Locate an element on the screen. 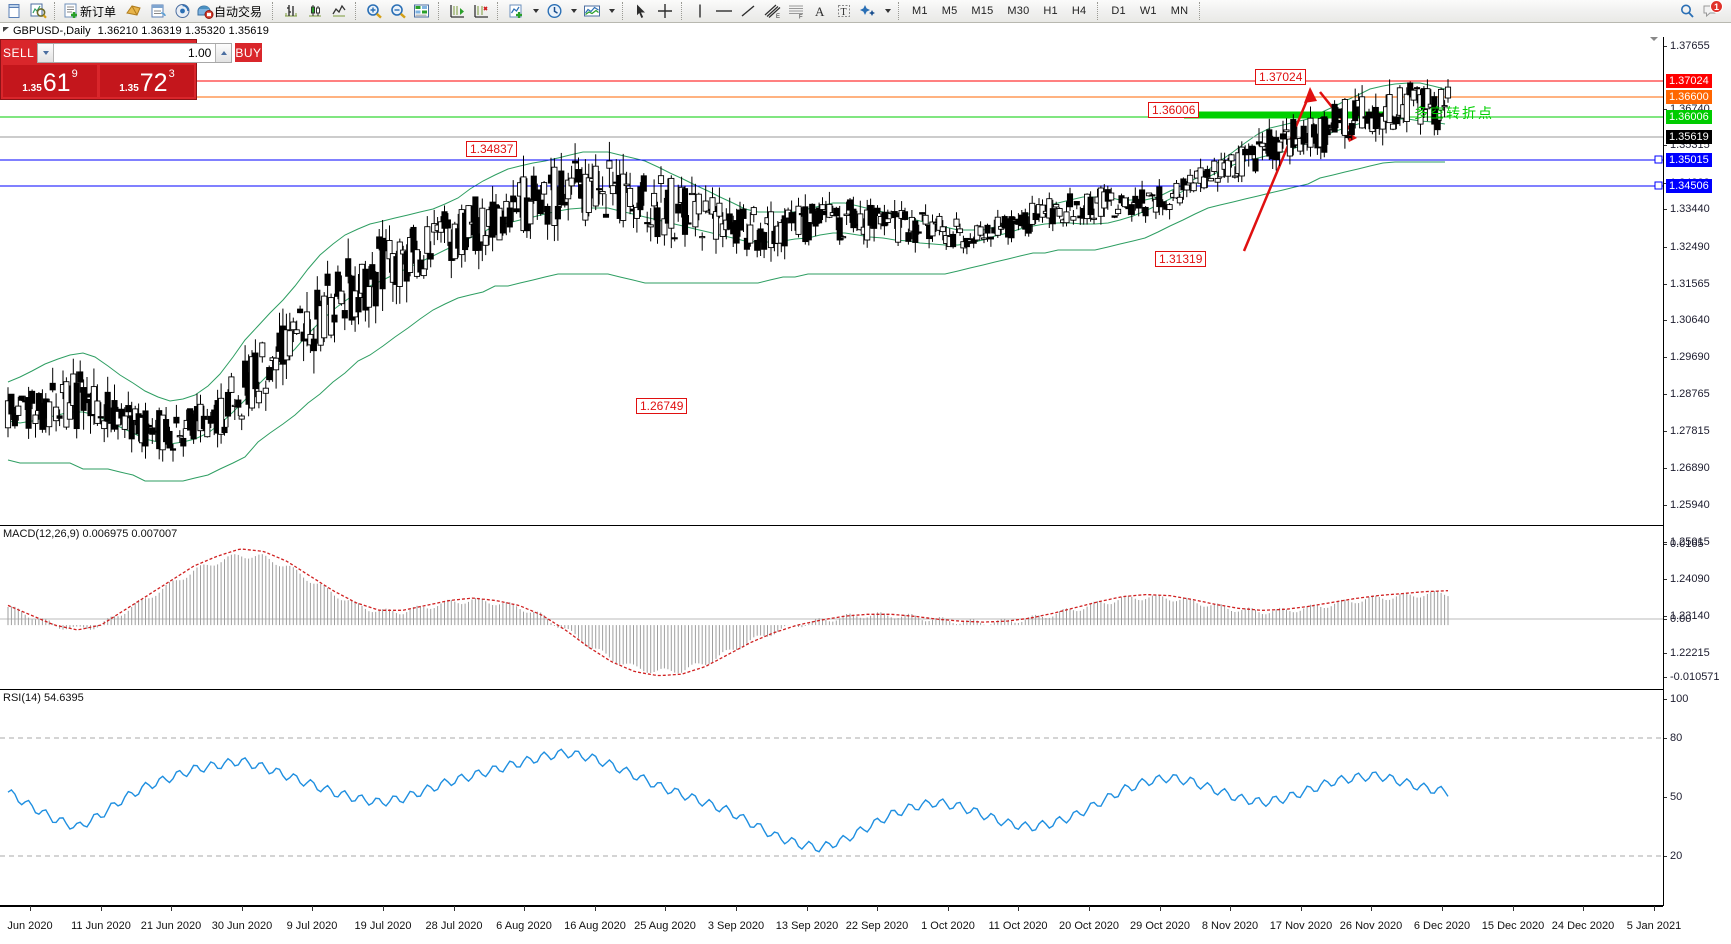  price-axis-chip: 1.37024 is located at coordinates (1689, 81).